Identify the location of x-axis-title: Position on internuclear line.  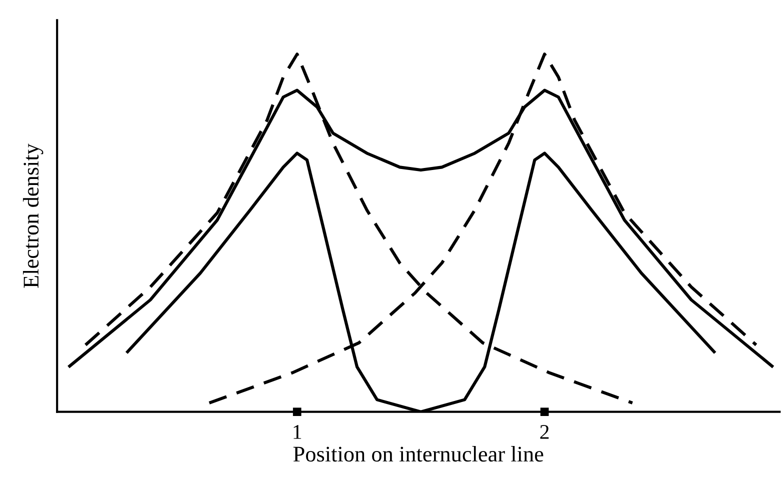
(418, 454).